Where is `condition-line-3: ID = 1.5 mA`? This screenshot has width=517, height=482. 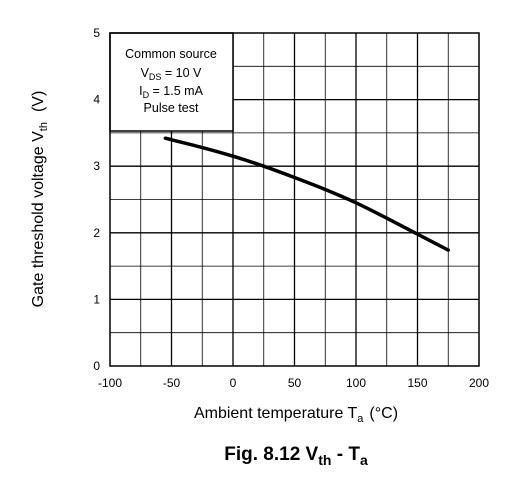
condition-line-3: ID = 1.5 mA is located at coordinates (171, 92).